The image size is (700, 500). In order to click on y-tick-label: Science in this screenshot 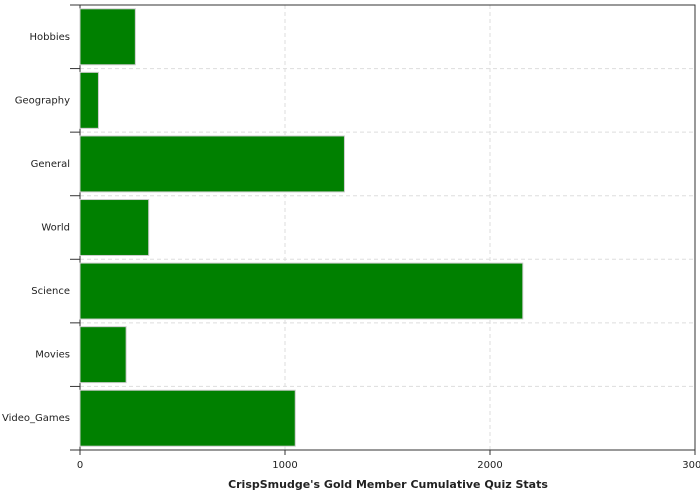, I will do `click(50, 291)`.